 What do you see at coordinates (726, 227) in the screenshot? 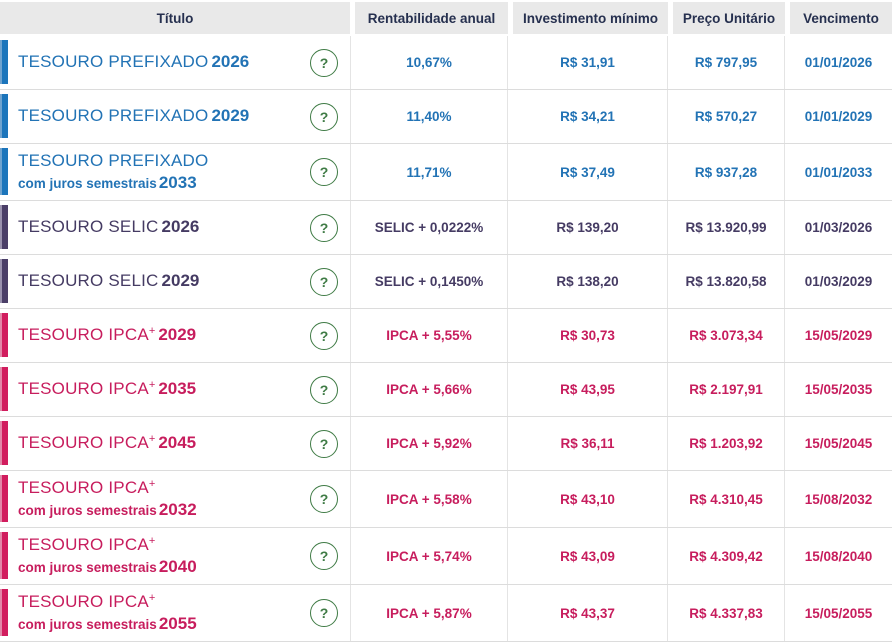
I see `preco-unitario-value: R$ 13.920,99` at bounding box center [726, 227].